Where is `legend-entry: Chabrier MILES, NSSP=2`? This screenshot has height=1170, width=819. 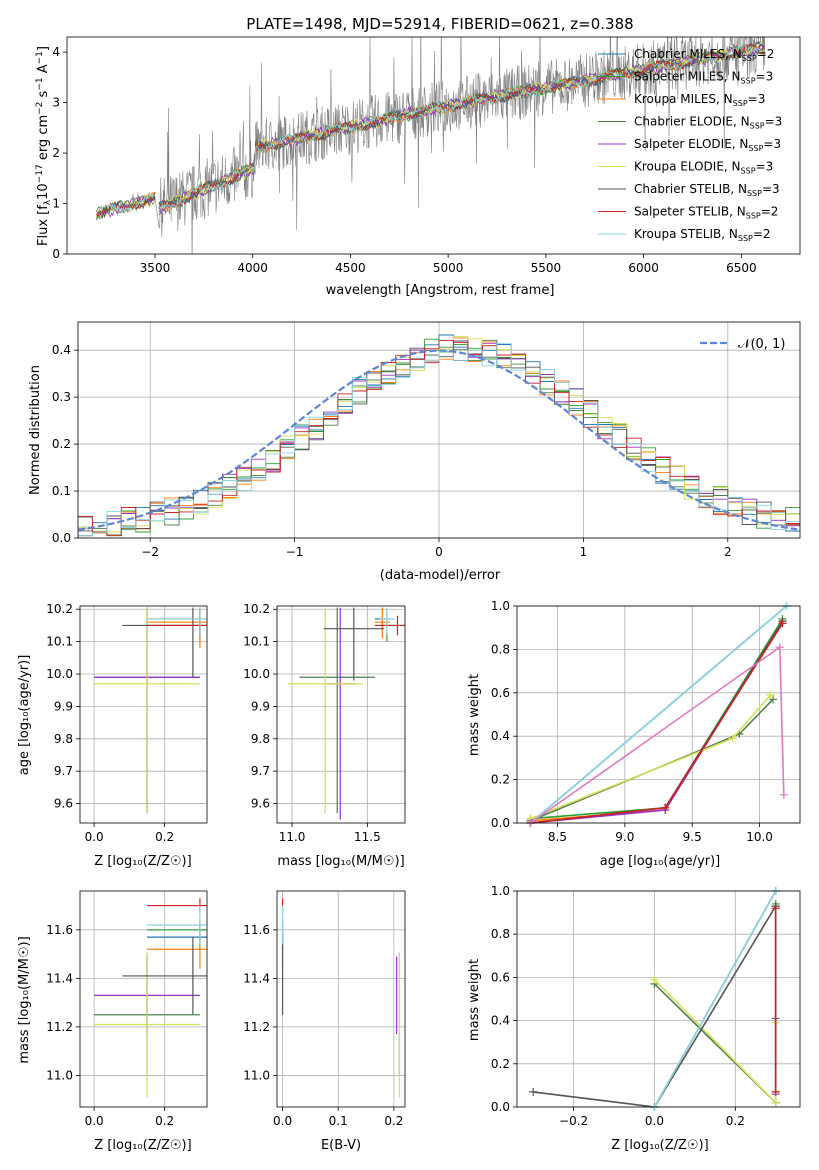 legend-entry: Chabrier MILES, NSSP=2 is located at coordinates (704, 55).